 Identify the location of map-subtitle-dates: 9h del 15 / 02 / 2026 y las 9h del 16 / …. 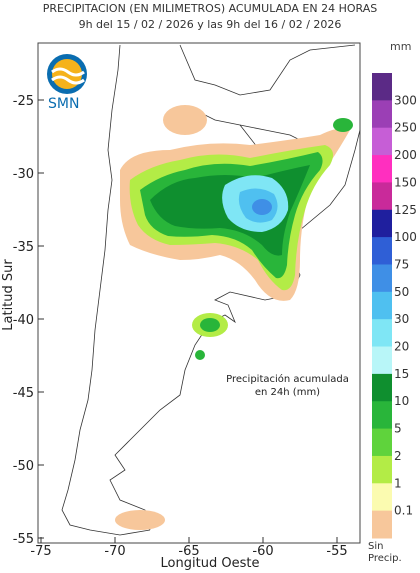
(210, 24).